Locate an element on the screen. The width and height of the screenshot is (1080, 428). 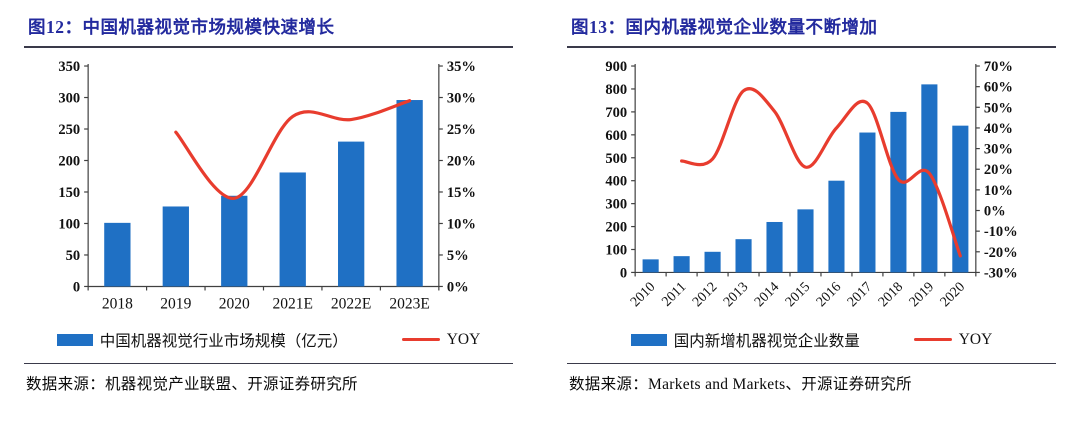
x-axis-label: 2016 is located at coordinates (829, 295).